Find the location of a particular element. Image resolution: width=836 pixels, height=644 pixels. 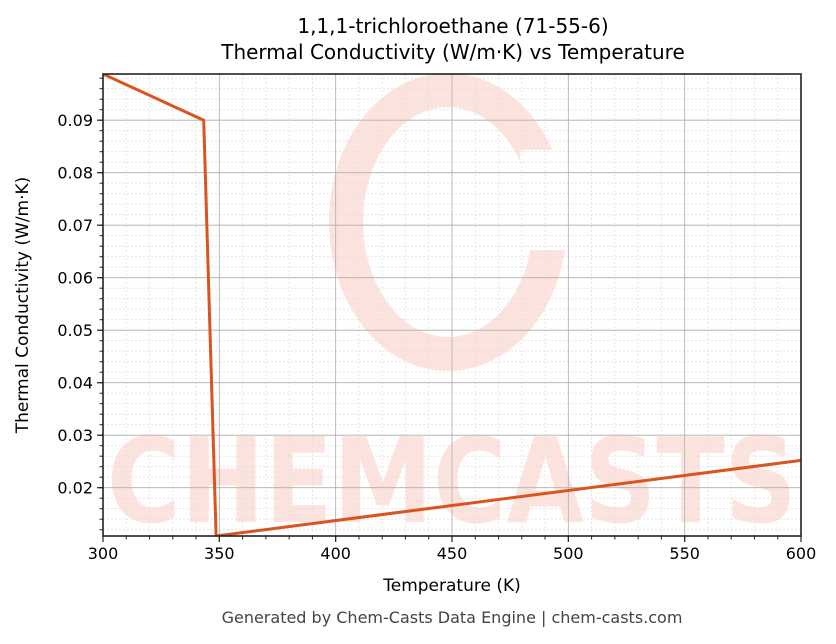

y-axis-label: Thermal Conductivity (W/m·K) is located at coordinates (23, 305).